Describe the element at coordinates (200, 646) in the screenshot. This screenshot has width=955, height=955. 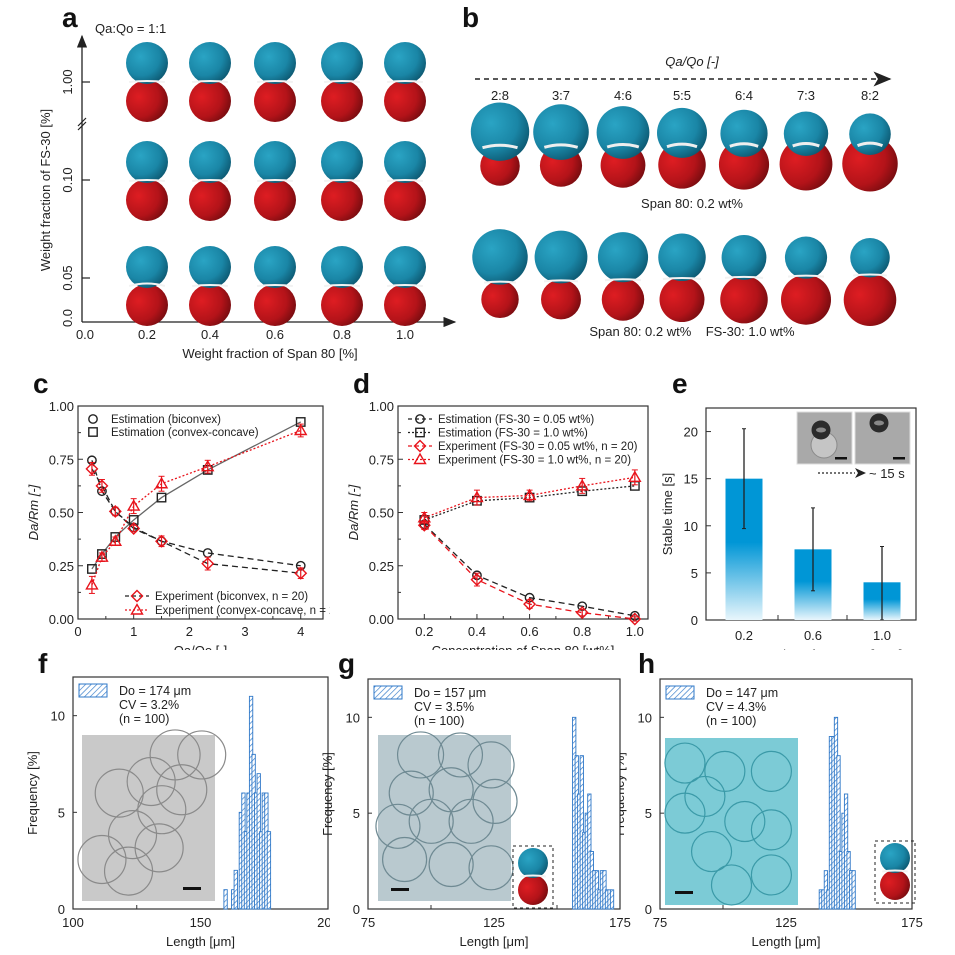
I see `x-axis-label: Qa/Qo [-]` at that location.